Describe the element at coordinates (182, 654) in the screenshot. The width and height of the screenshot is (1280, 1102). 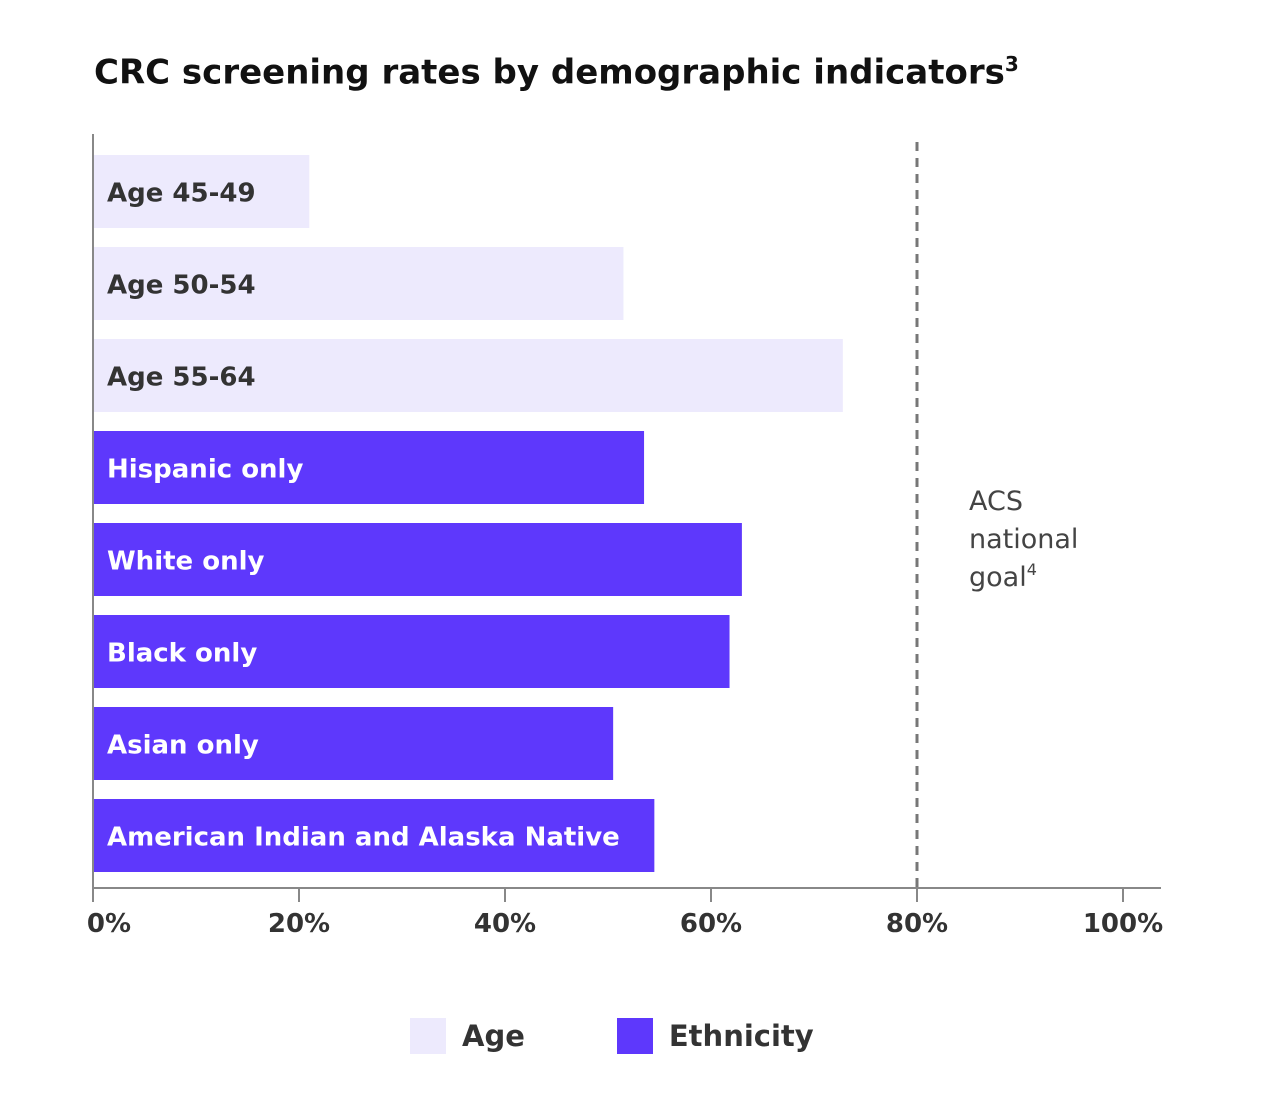
I see `bar-label-black-only: Black only` at that location.